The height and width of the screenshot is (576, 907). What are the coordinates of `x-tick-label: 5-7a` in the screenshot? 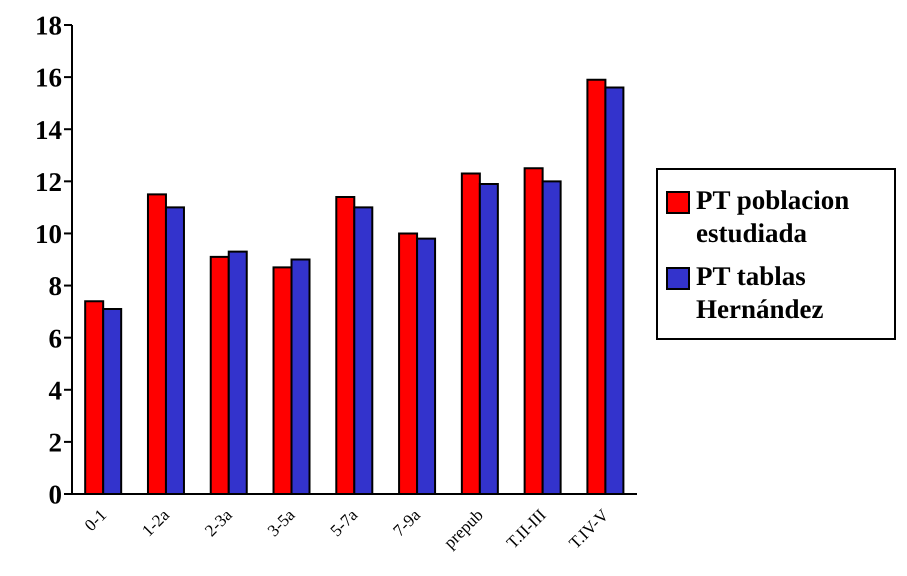 It's located at (344, 522).